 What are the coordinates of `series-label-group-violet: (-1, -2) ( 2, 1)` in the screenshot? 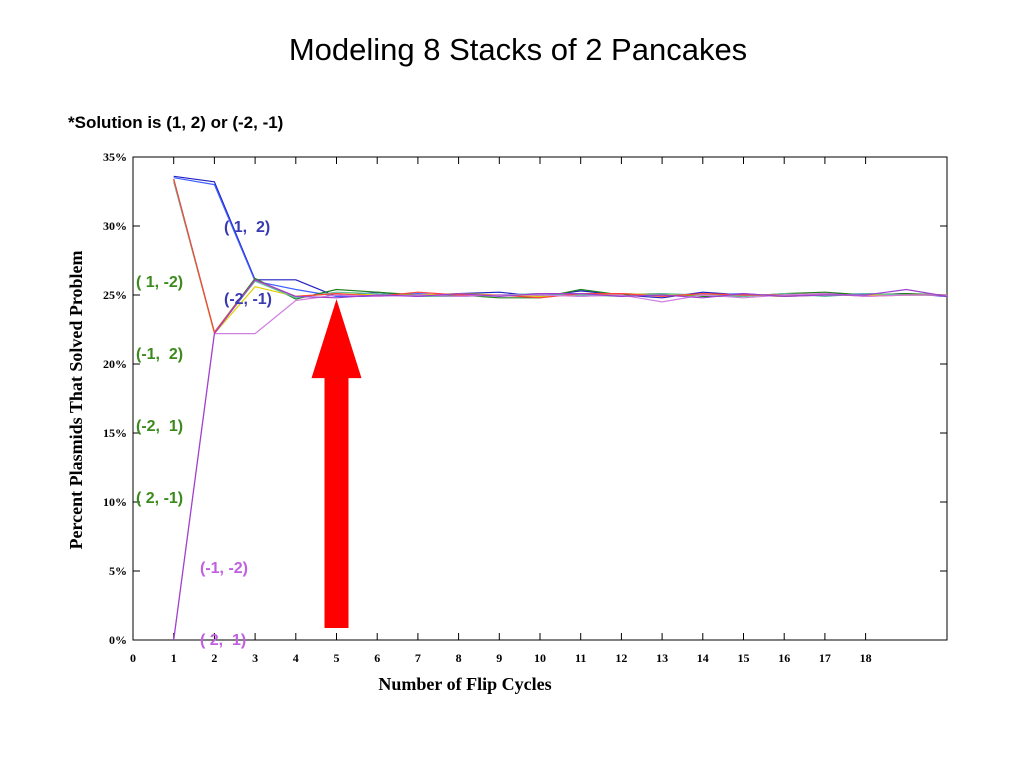 It's located at (224, 593).